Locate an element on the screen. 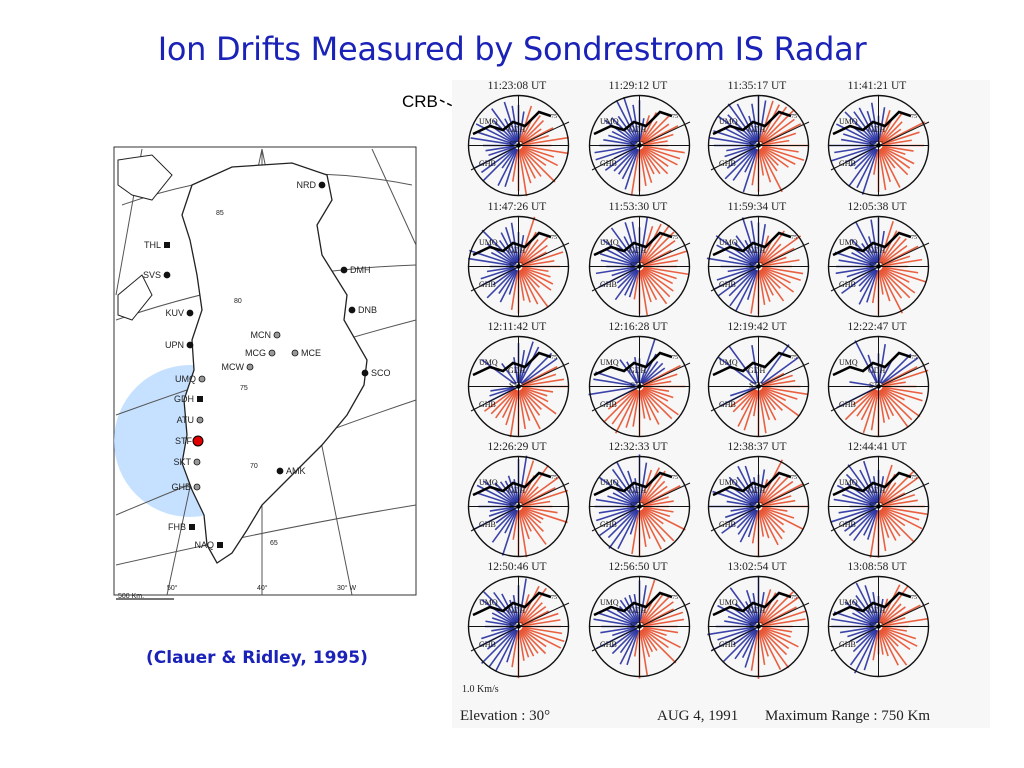  lon-label-40: 40° is located at coordinates (262, 588).